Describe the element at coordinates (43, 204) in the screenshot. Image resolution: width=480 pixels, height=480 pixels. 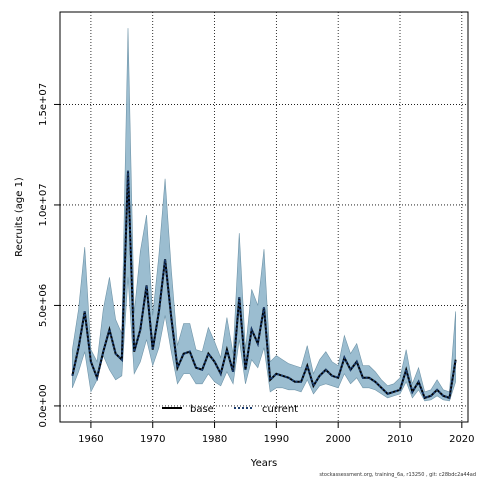
I see `y-tick-label-2: 1.0e+07` at that location.